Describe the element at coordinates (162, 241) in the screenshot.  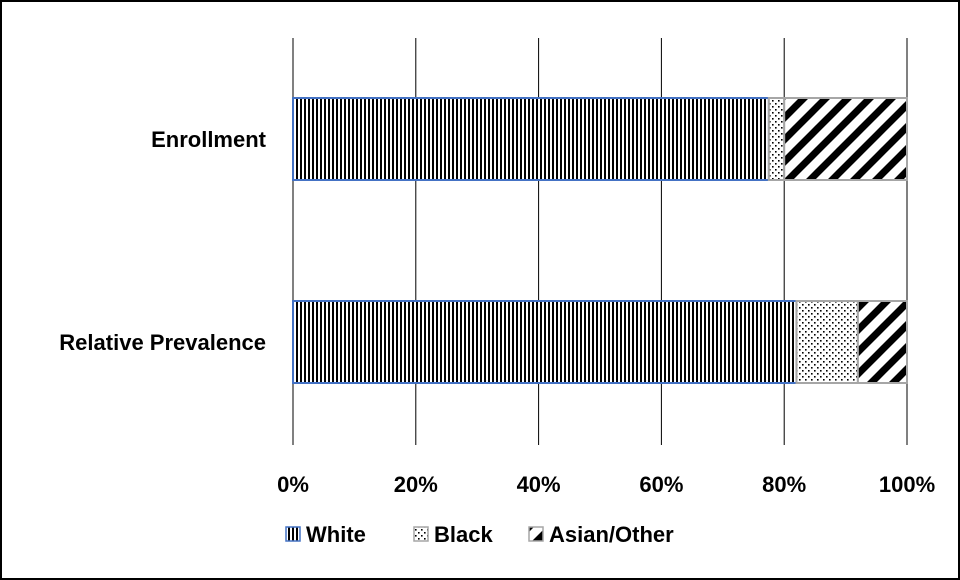
I see `category-labels: Enrollment Relative Prevalence` at that location.